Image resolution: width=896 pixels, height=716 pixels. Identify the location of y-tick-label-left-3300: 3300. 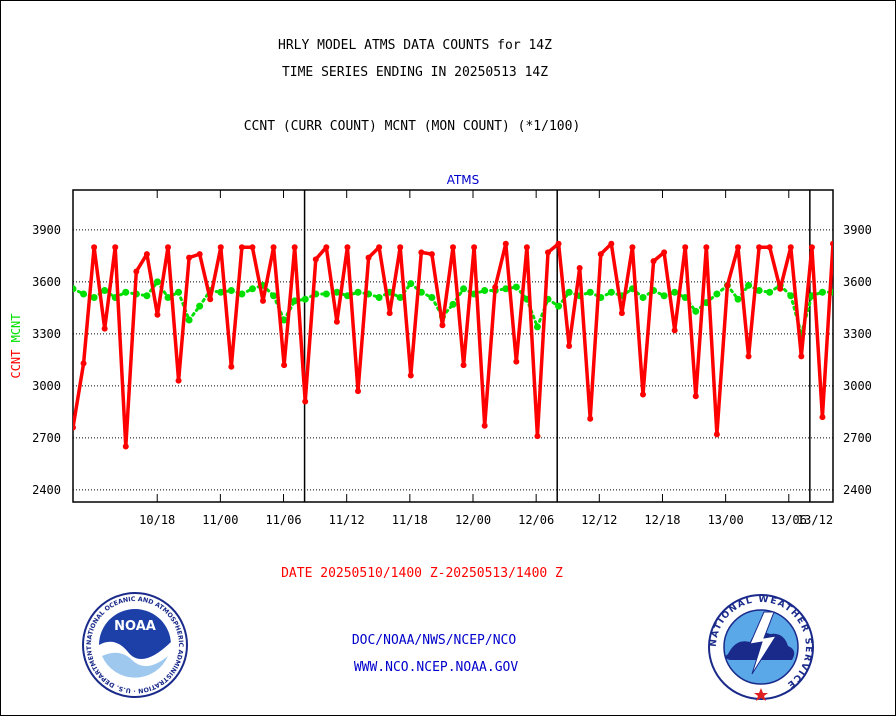
(46, 334).